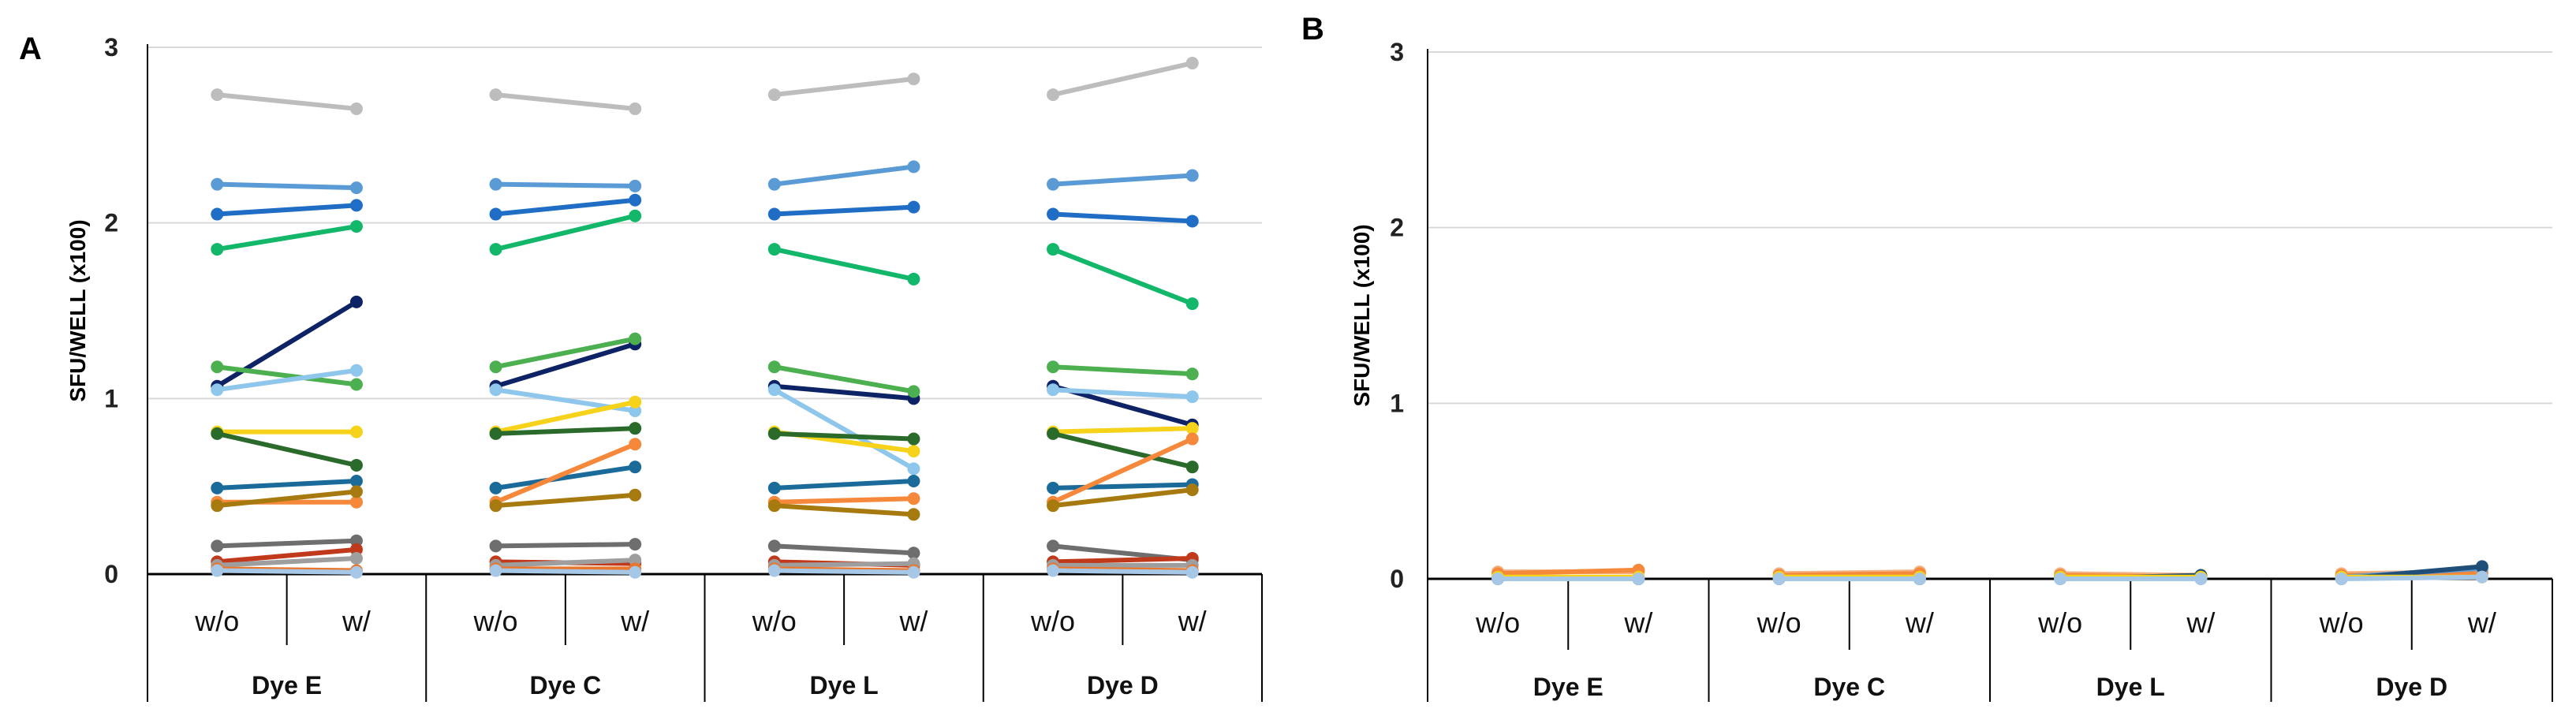  What do you see at coordinates (1362, 315) in the screenshot?
I see `y-axis-label: SFU/WELL (x100)` at bounding box center [1362, 315].